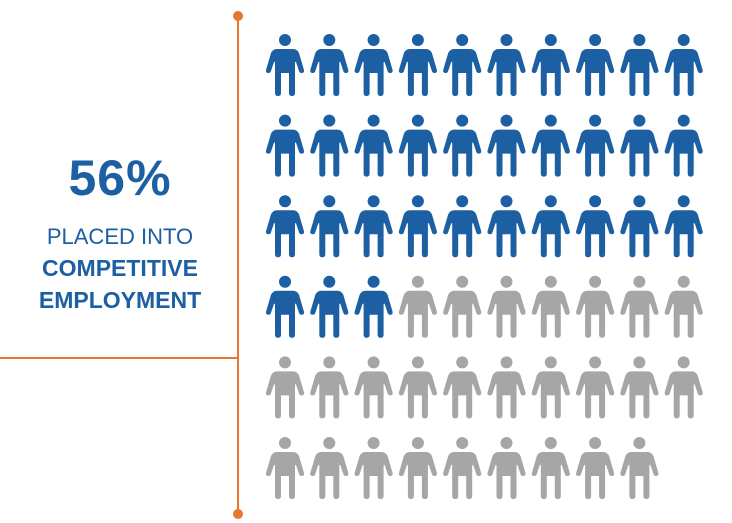 This screenshot has height=523, width=732. I want to click on stat-percent: 56%, so click(120, 178).